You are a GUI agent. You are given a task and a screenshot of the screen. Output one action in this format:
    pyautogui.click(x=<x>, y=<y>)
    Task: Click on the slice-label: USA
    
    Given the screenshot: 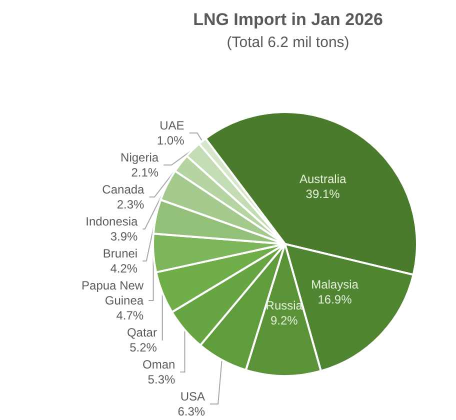 What is the action you would take?
    pyautogui.click(x=193, y=397)
    